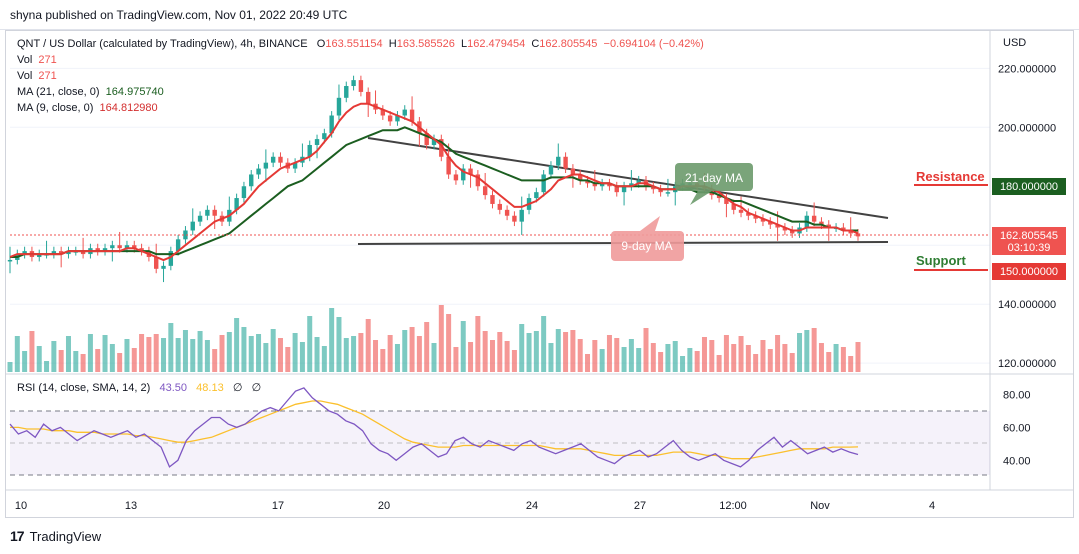 This screenshot has height=554, width=1079. I want to click on tradingview-logo: 17 TradingView, so click(55, 536).